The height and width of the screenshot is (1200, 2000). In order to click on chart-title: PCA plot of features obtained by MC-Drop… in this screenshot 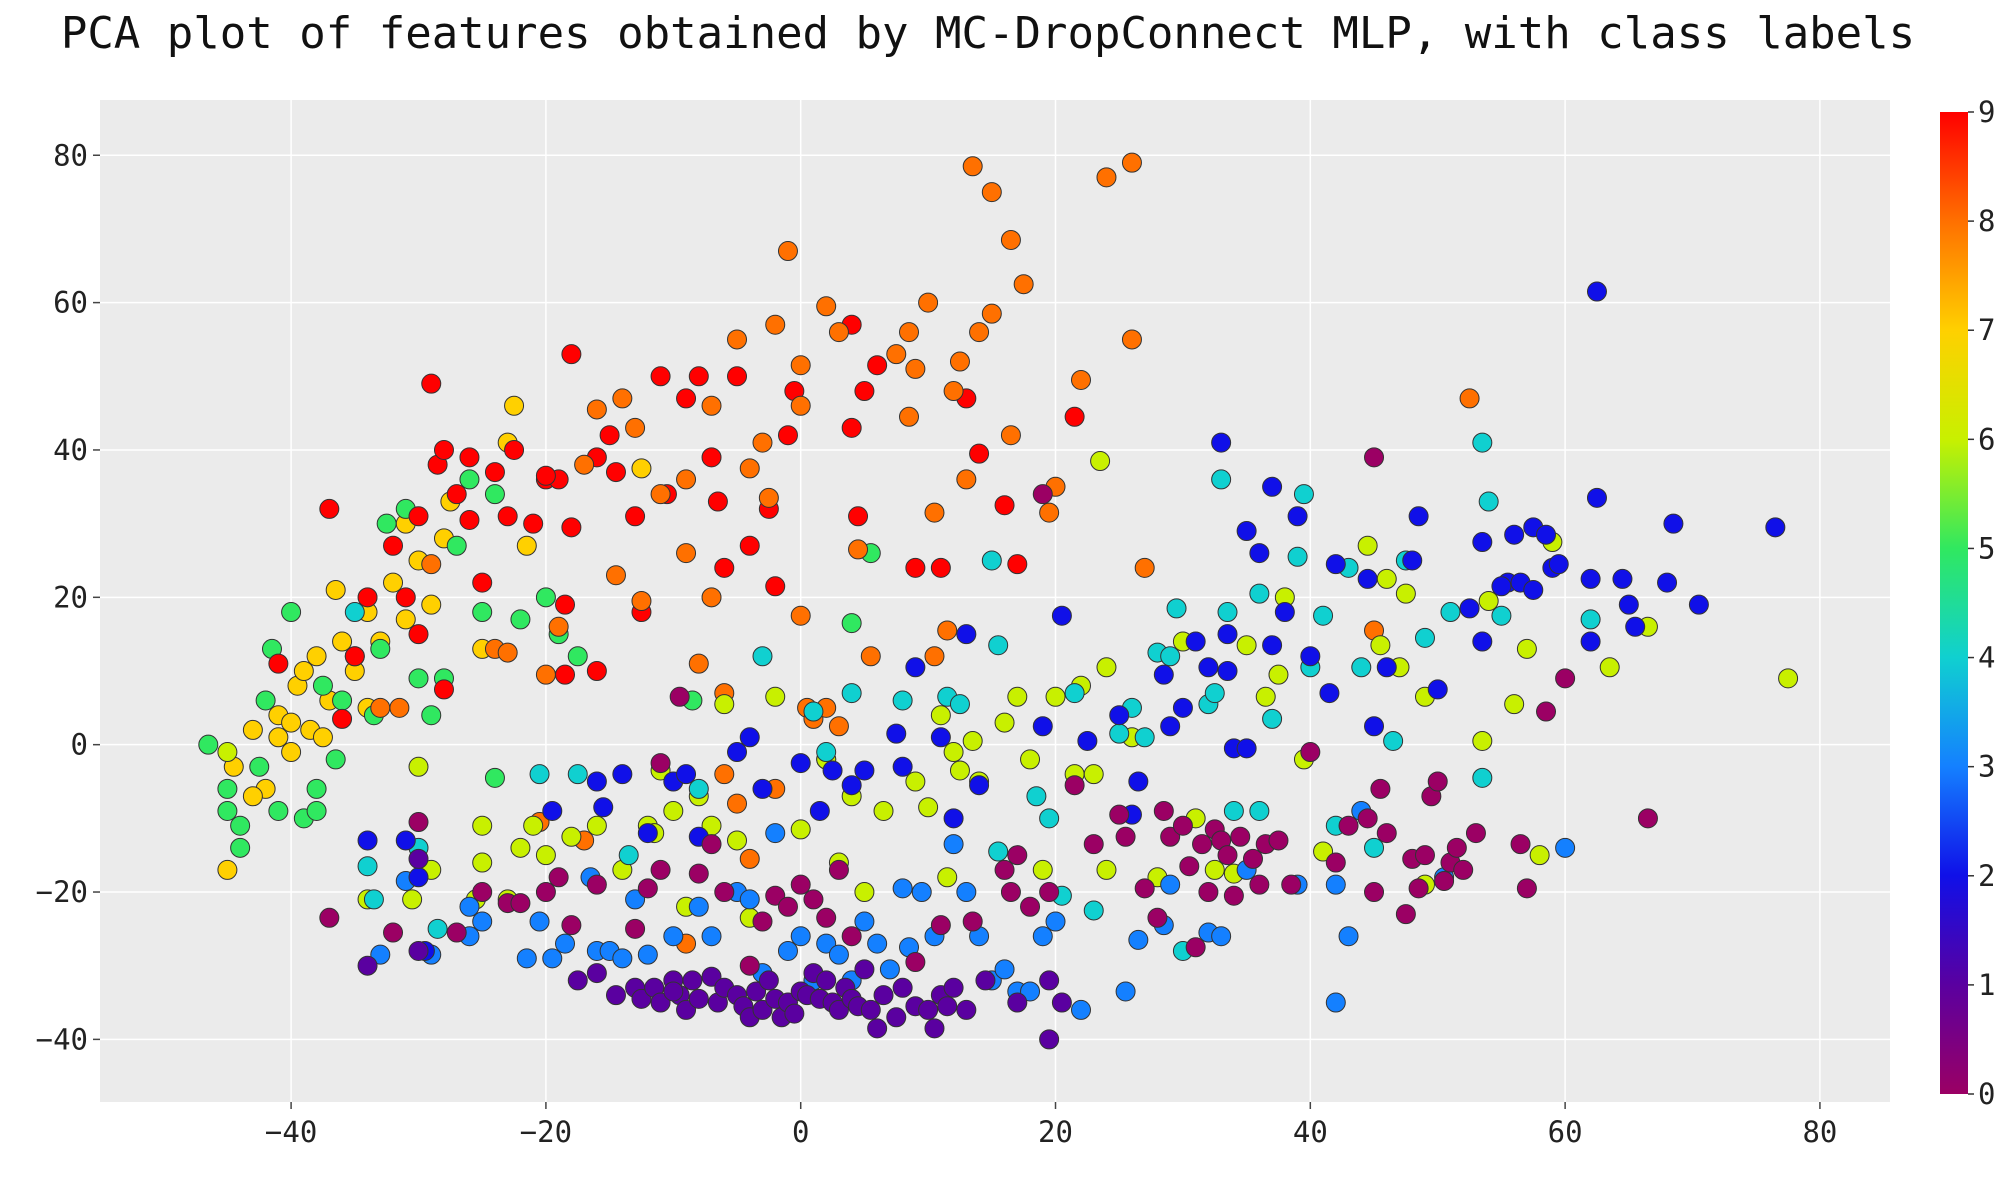, I will do `click(988, 33)`.